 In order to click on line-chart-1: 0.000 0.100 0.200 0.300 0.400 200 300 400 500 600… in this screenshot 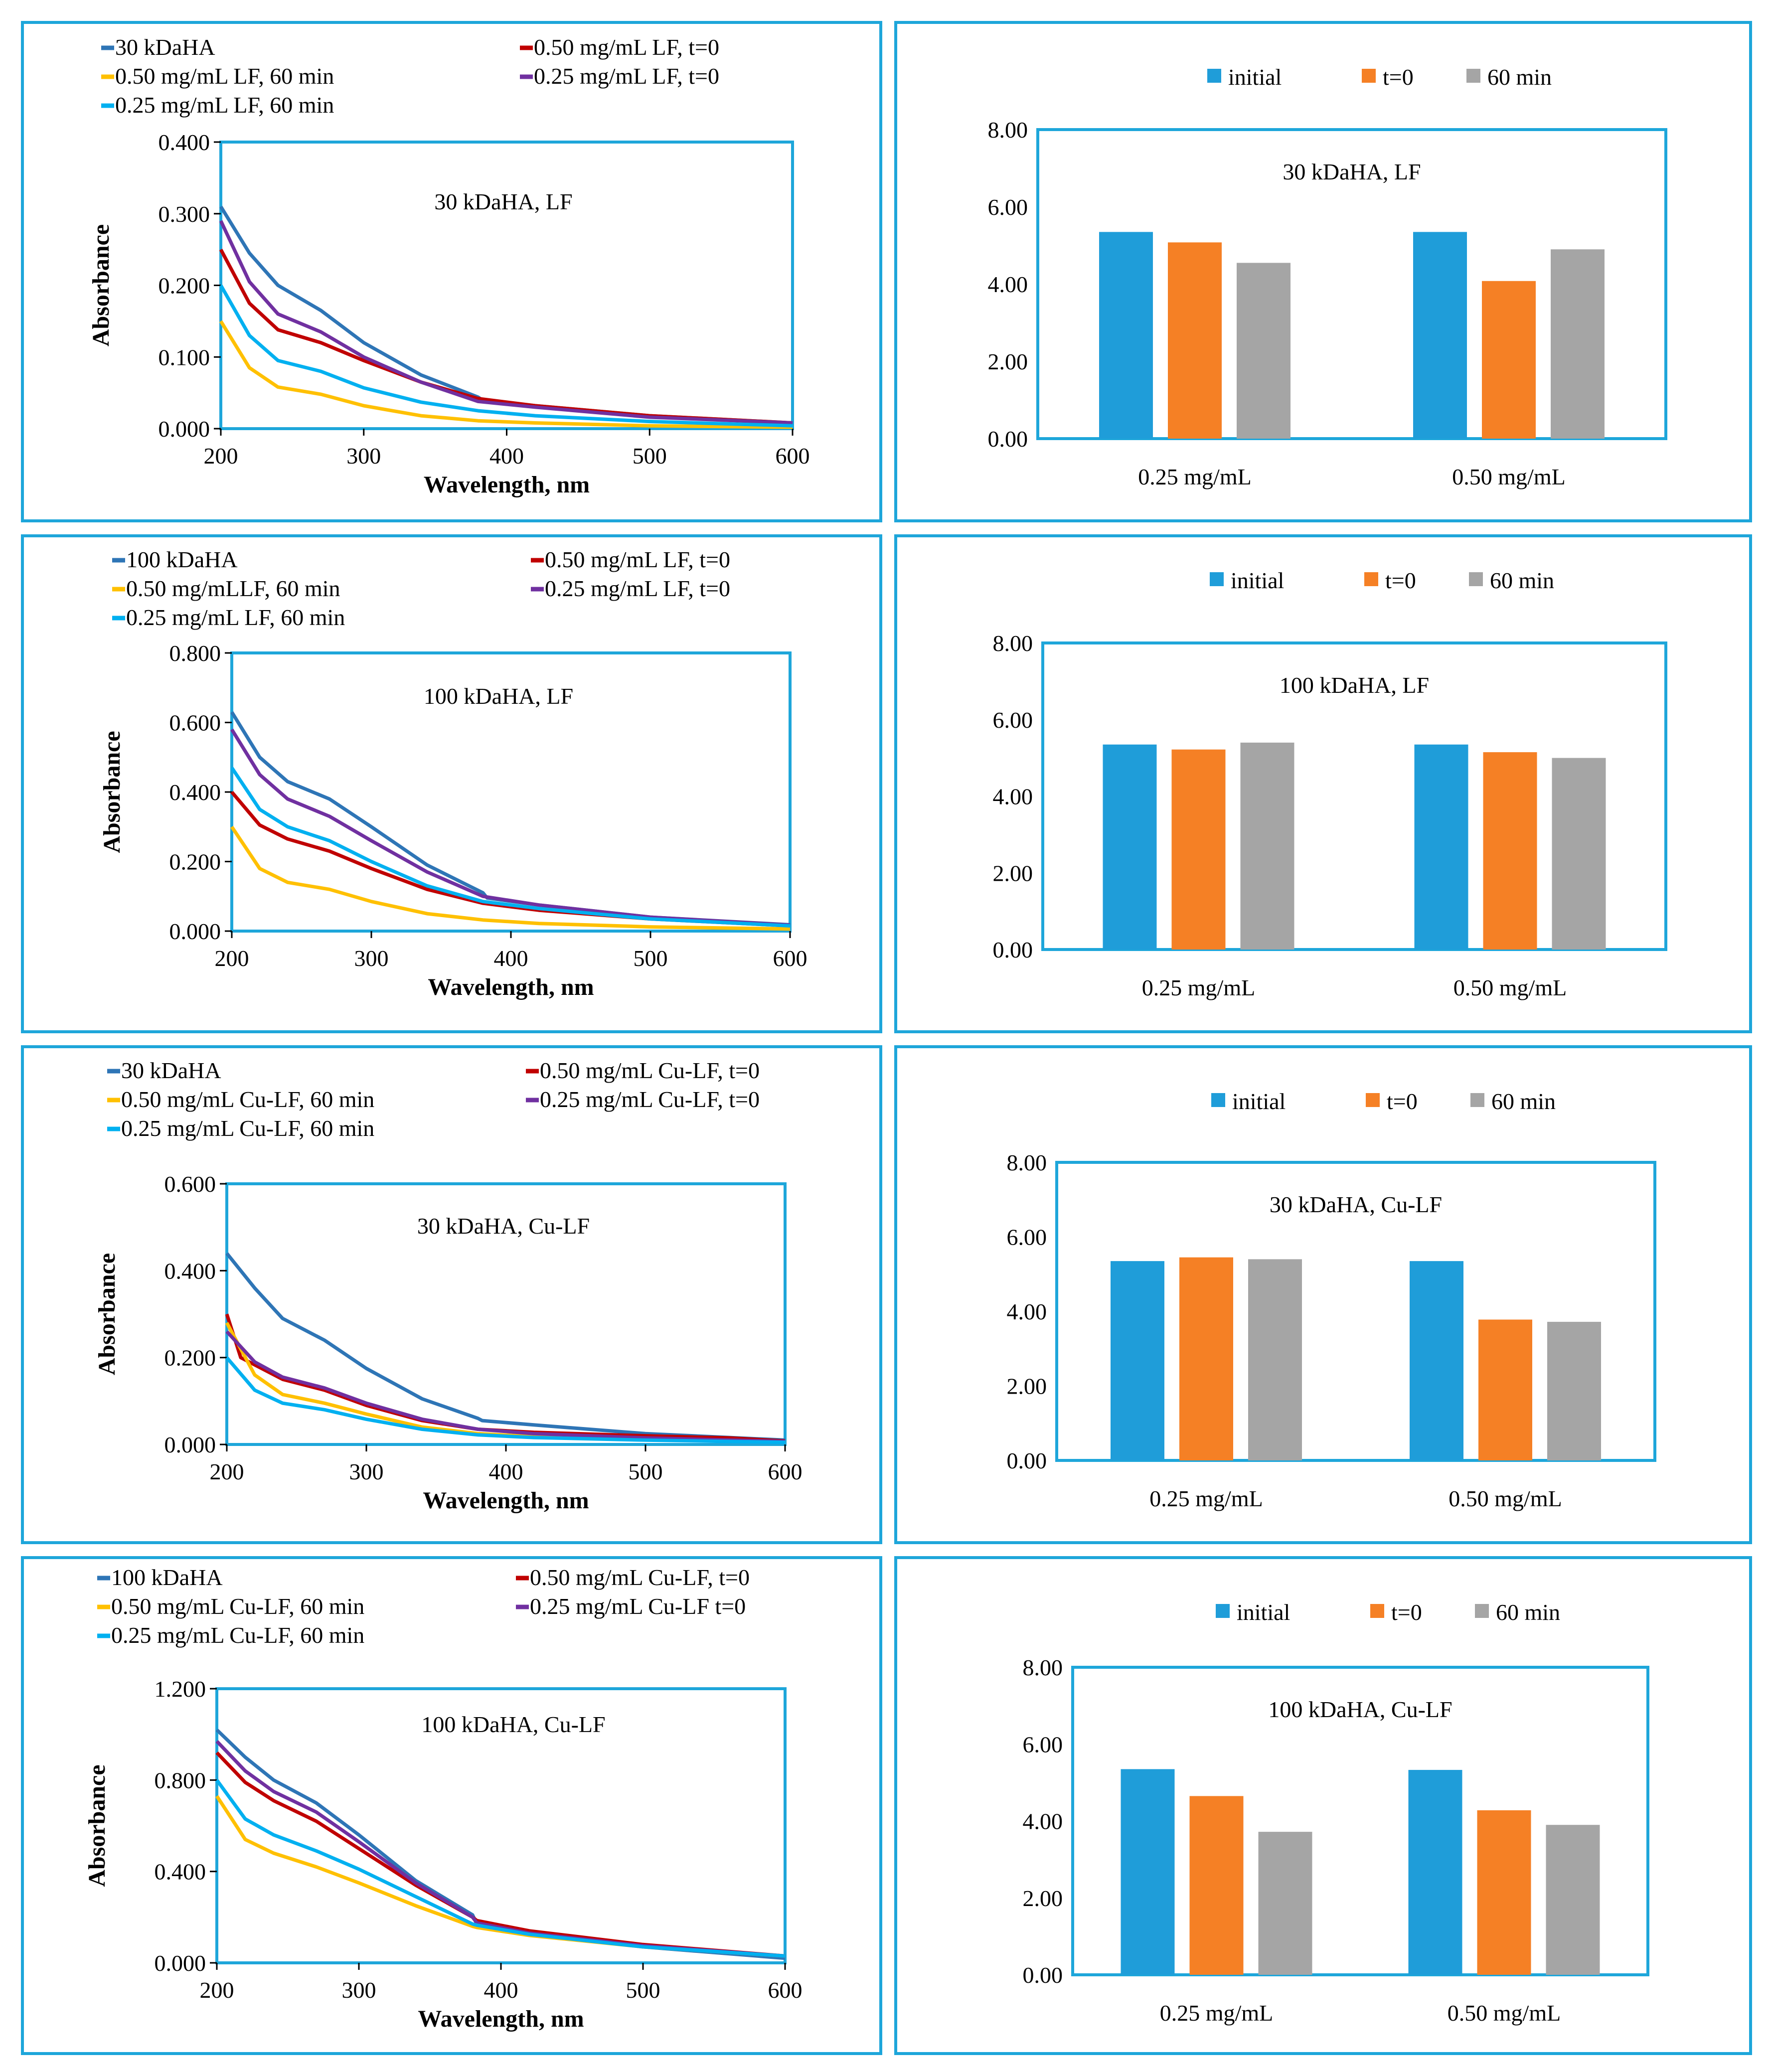, I will do `click(449, 266)`.